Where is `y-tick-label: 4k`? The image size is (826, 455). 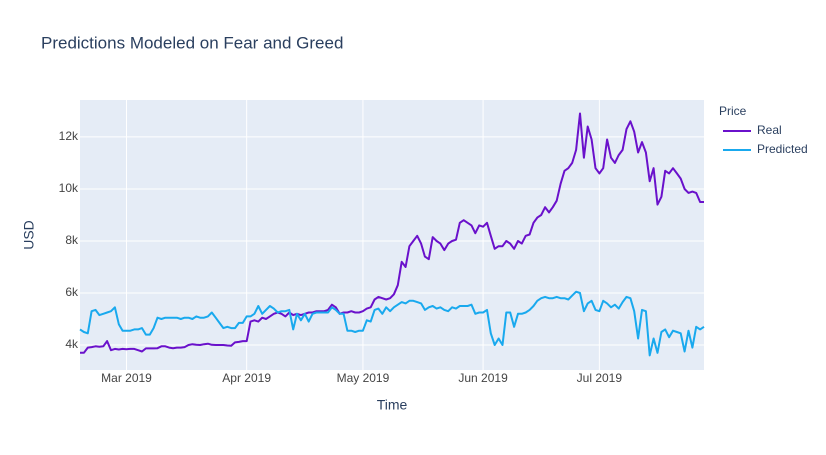 y-tick-label: 4k is located at coordinates (72, 344).